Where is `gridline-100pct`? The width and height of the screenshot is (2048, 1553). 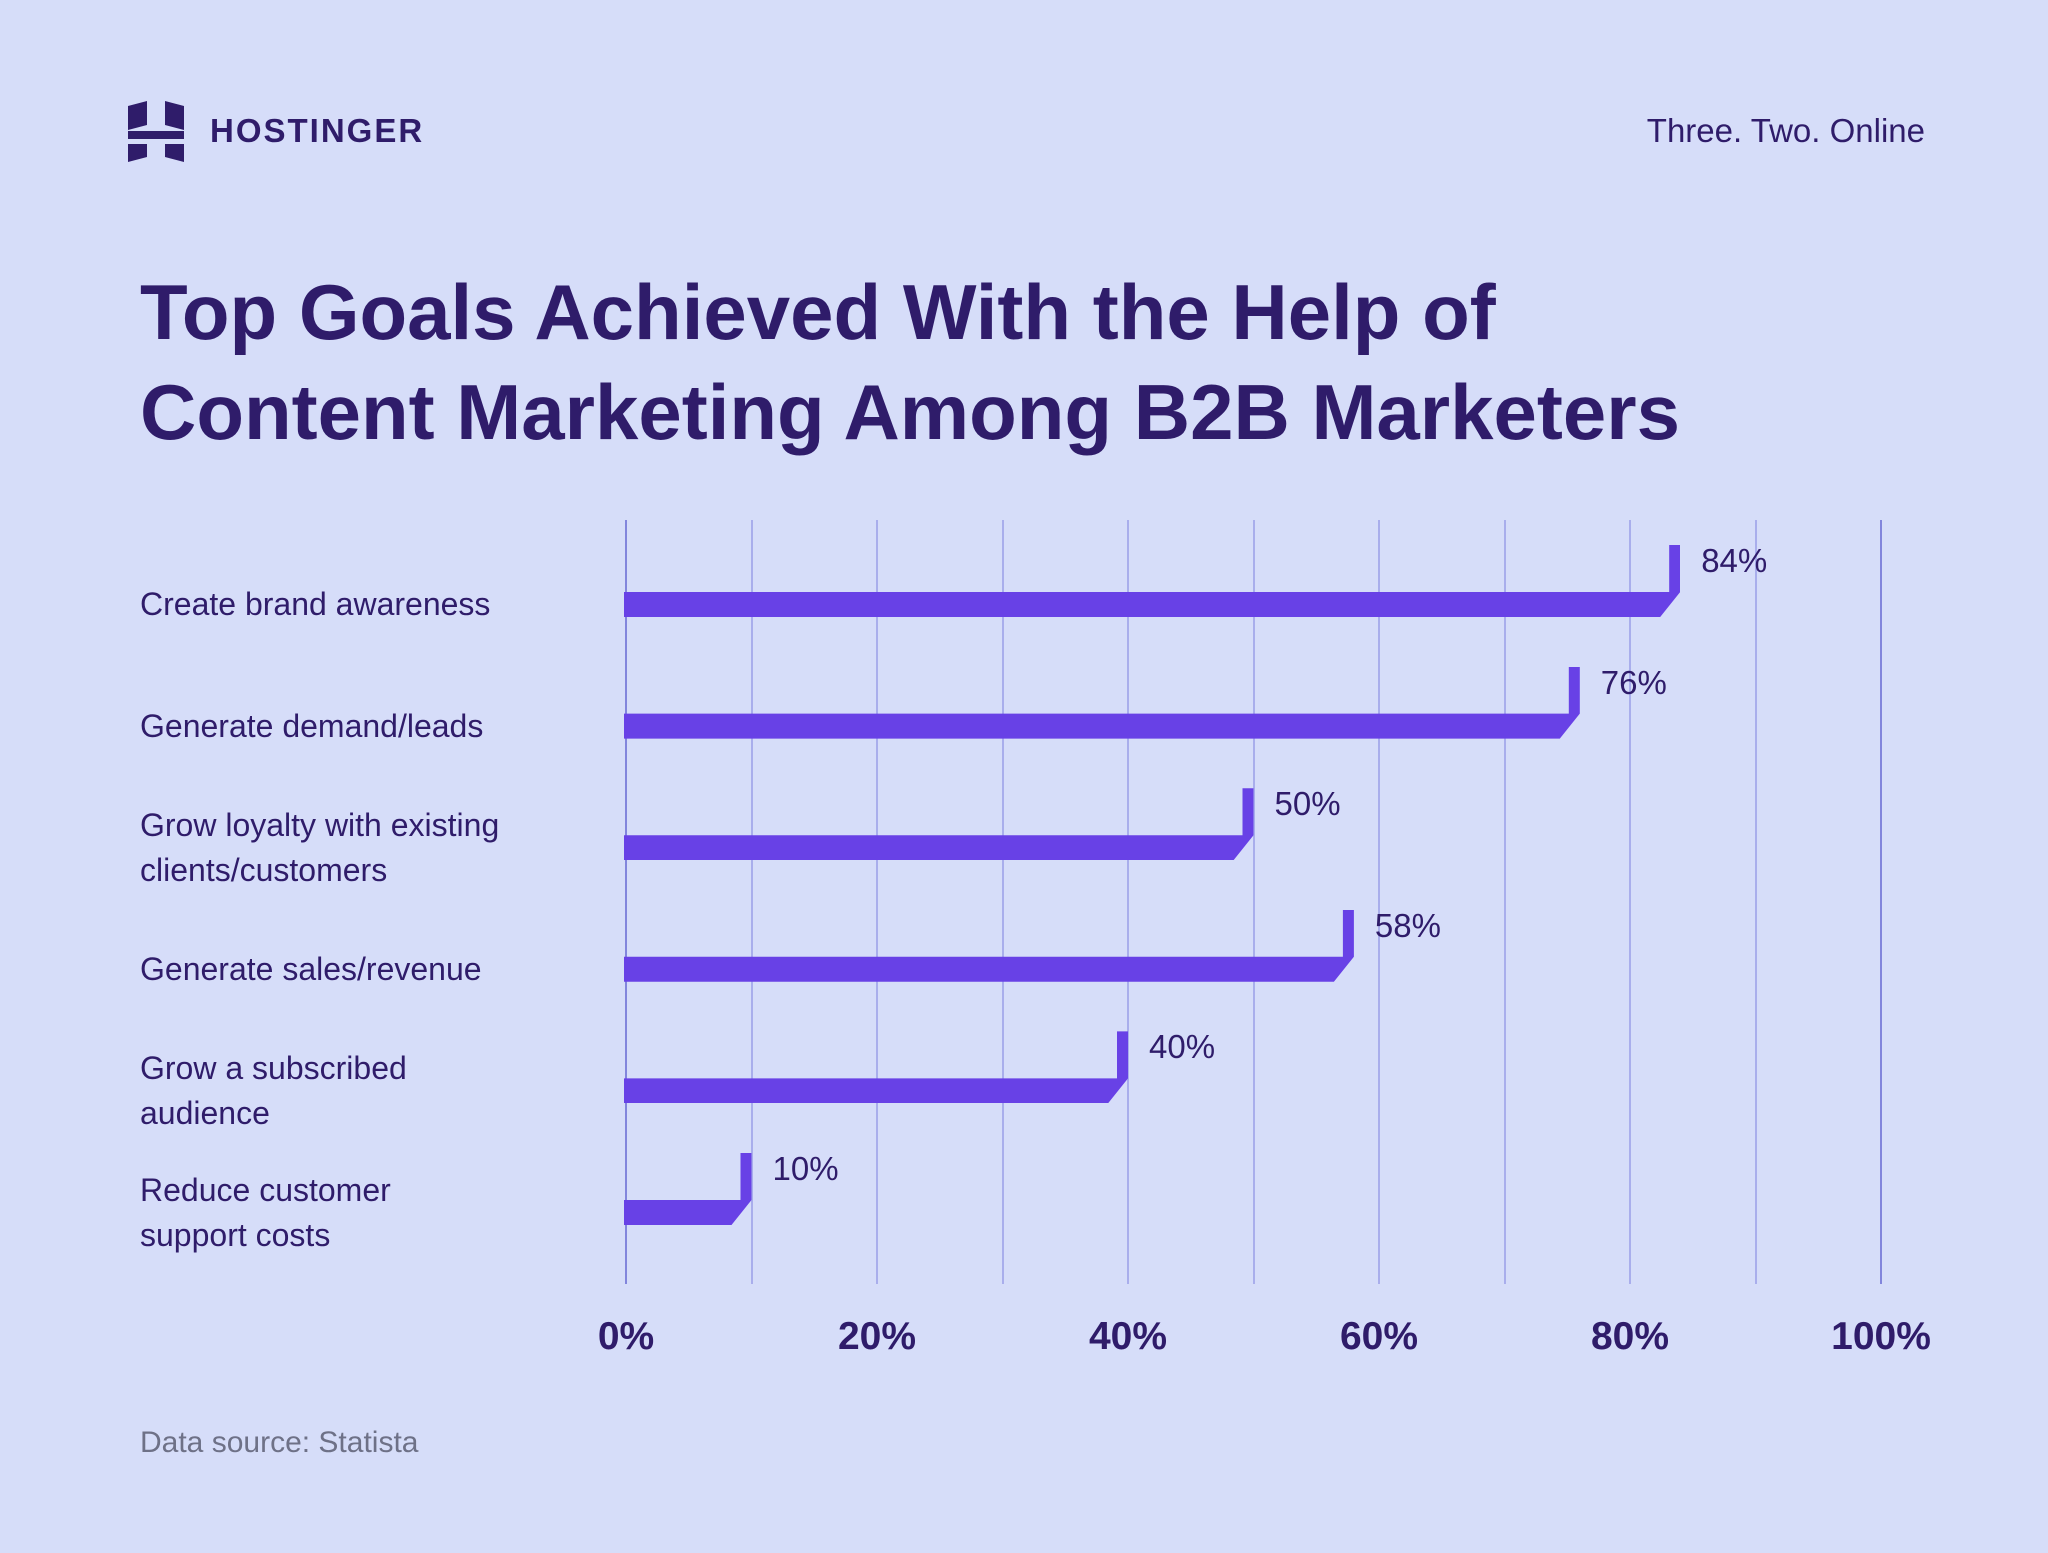 gridline-100pct is located at coordinates (1881, 902).